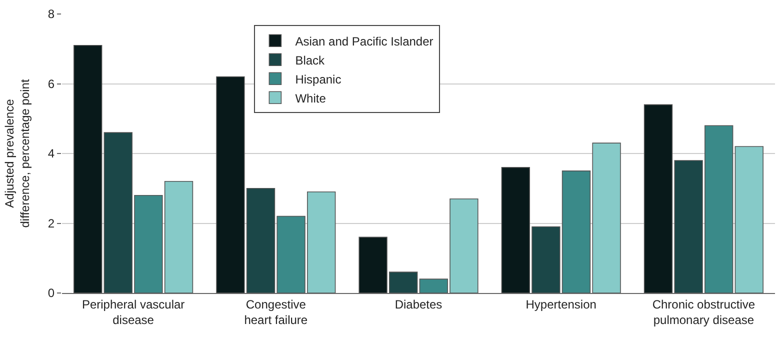  Describe the element at coordinates (318, 79) in the screenshot. I see `legend-label: Hispanic` at that location.